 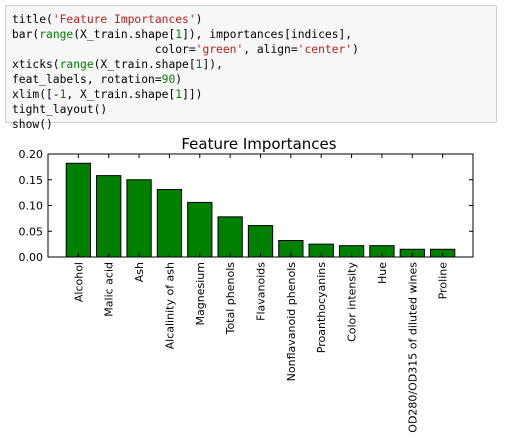 What do you see at coordinates (258, 144) in the screenshot?
I see `chart-title: Feature Importances` at bounding box center [258, 144].